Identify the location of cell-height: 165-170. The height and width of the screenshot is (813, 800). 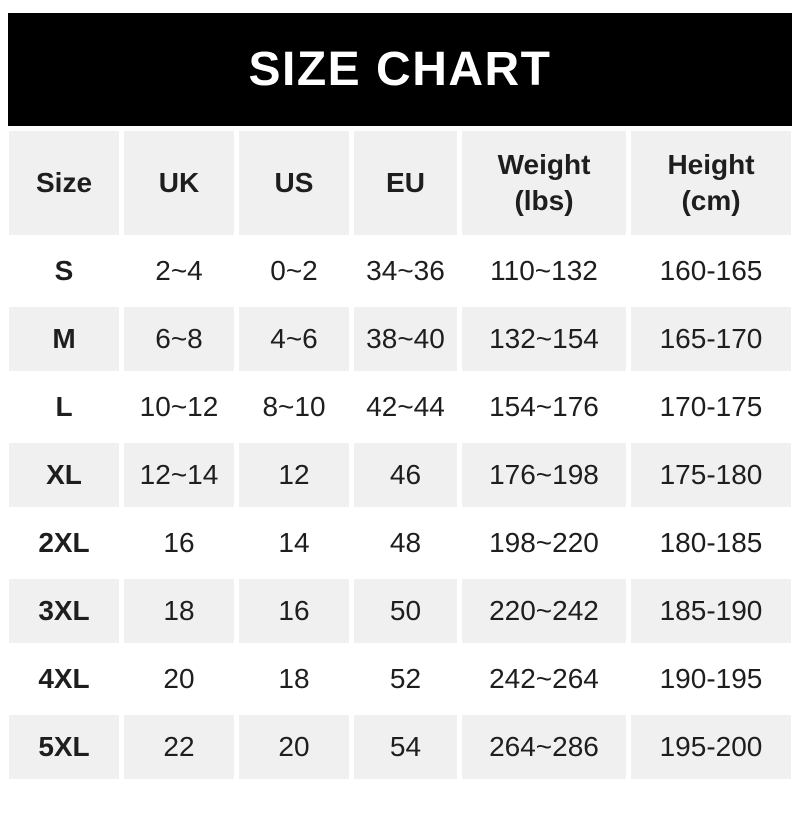
(711, 339).